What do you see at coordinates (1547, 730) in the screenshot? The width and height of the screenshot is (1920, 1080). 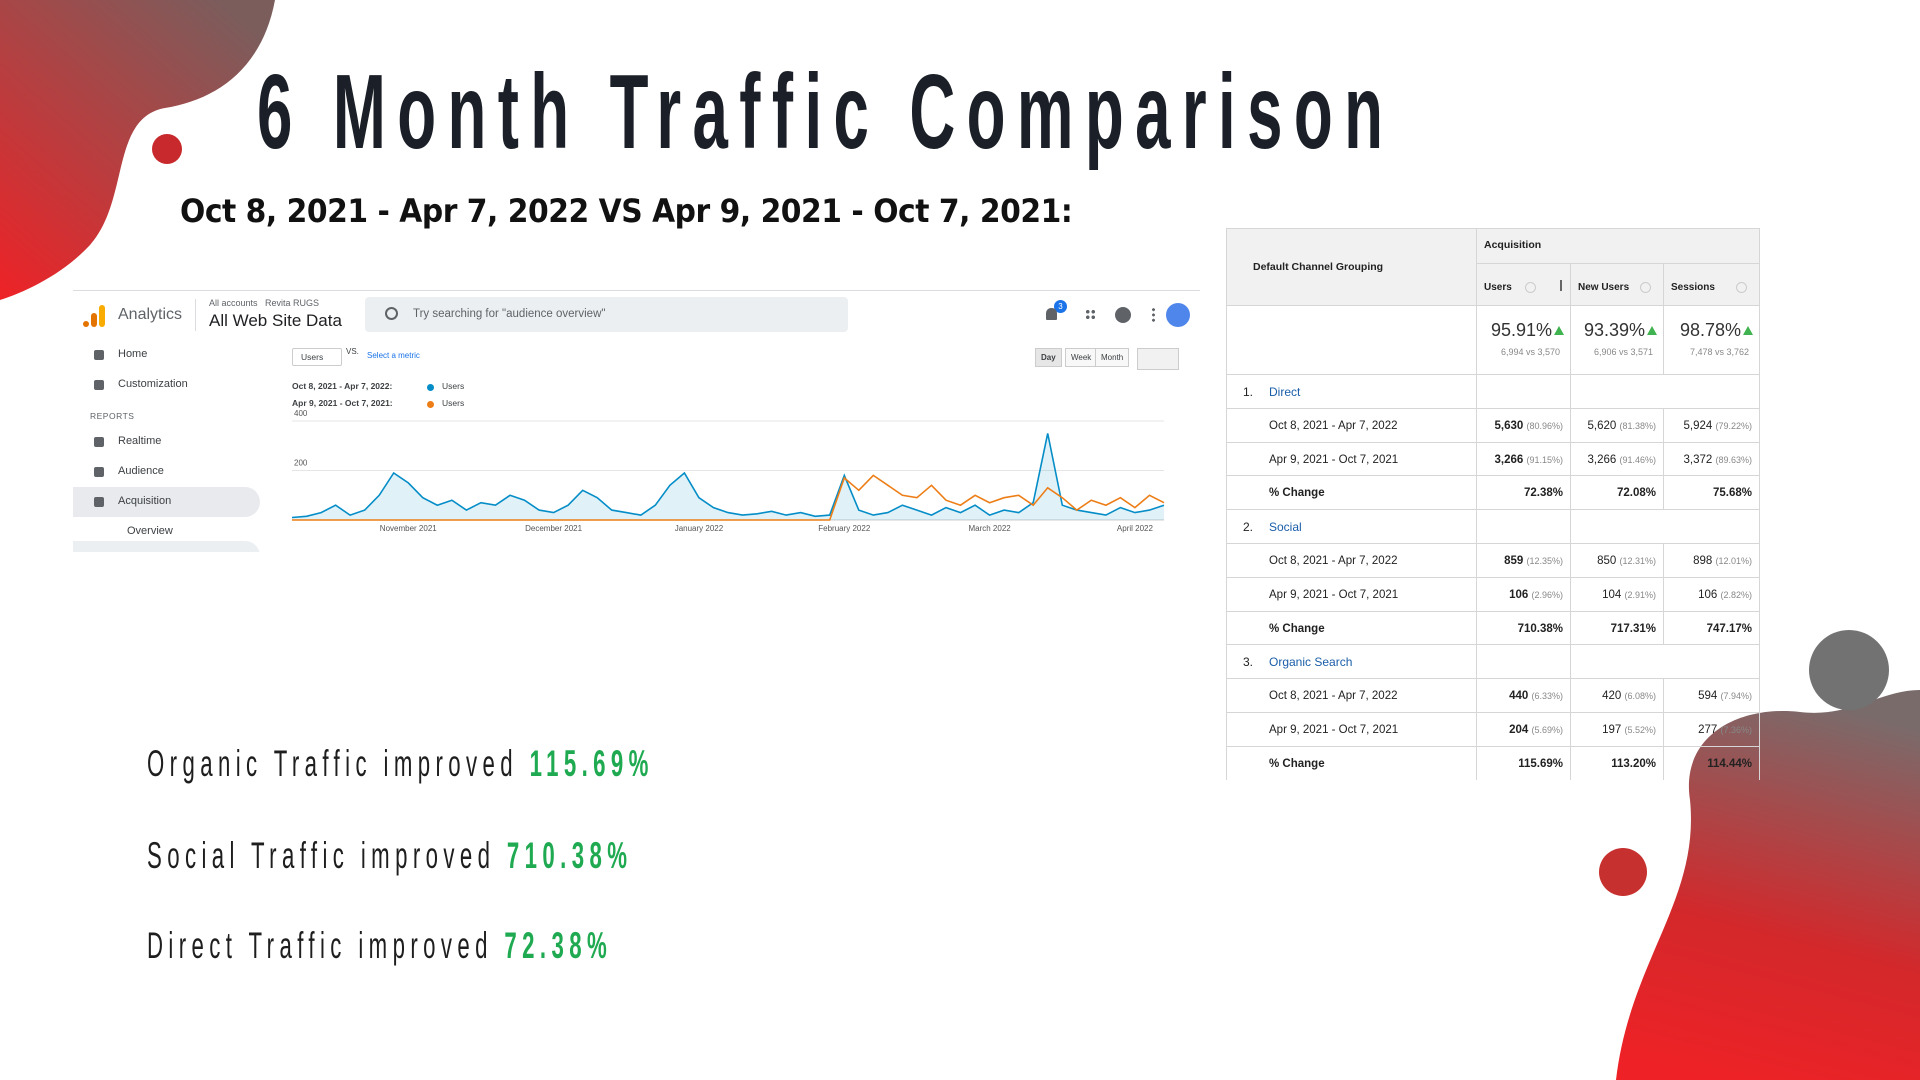 I see `value-share: (5.69%)` at bounding box center [1547, 730].